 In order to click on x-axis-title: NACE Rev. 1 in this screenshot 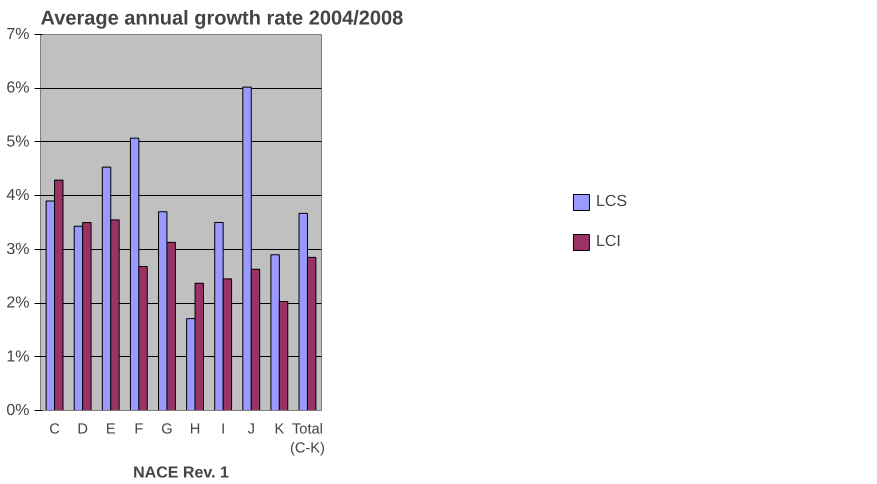, I will do `click(181, 473)`.